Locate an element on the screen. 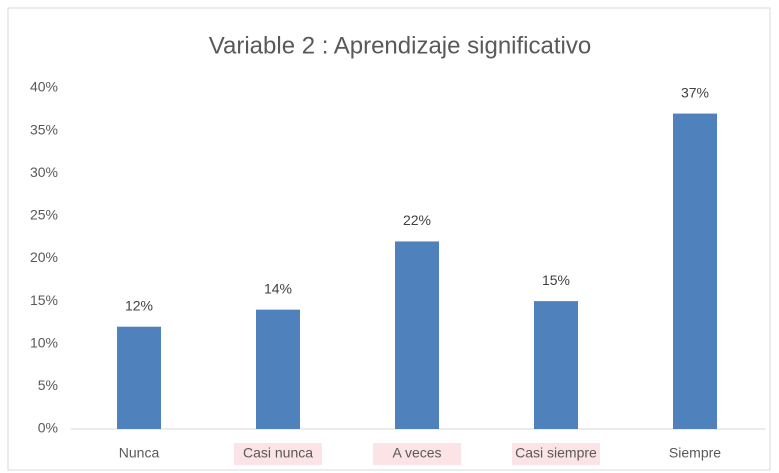  y-tick-label: 5% is located at coordinates (48, 385).